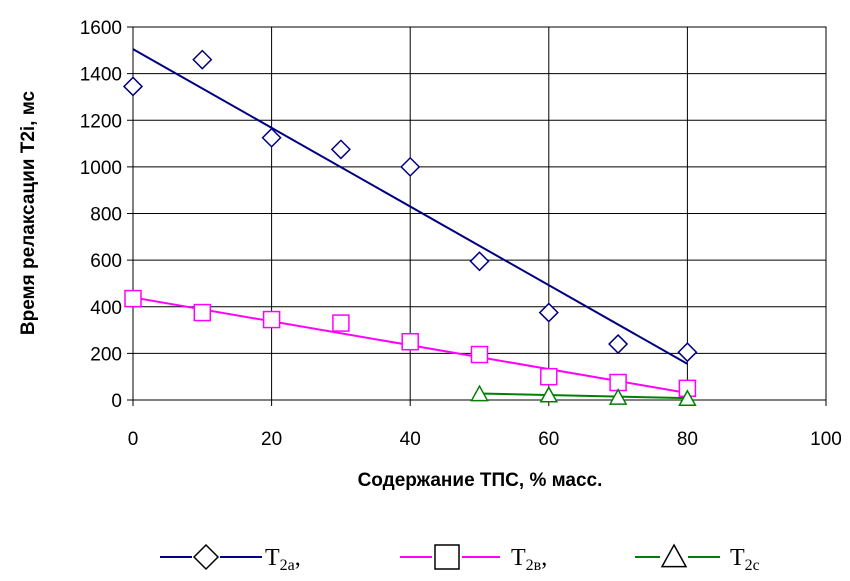 Image resolution: width=850 pixels, height=581 pixels. Describe the element at coordinates (101, 28) in the screenshot. I see `y-tick-label: 1600` at that location.